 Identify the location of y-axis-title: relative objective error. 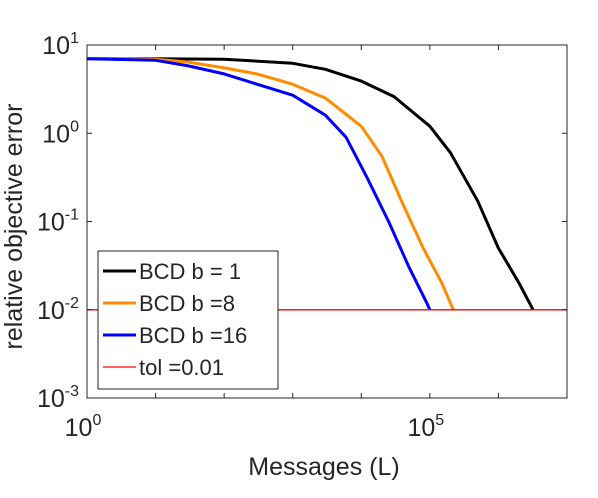
(14, 227).